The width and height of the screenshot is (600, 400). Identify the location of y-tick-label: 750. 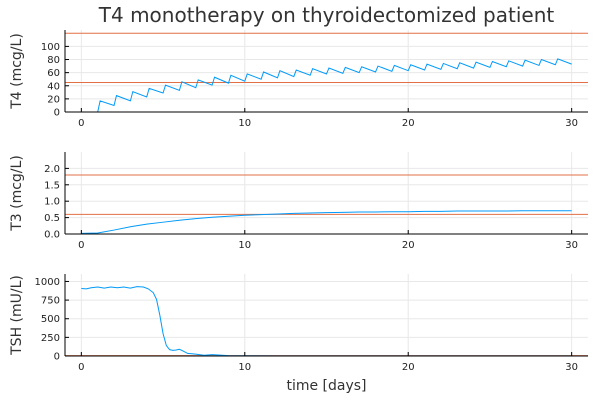
(50, 301).